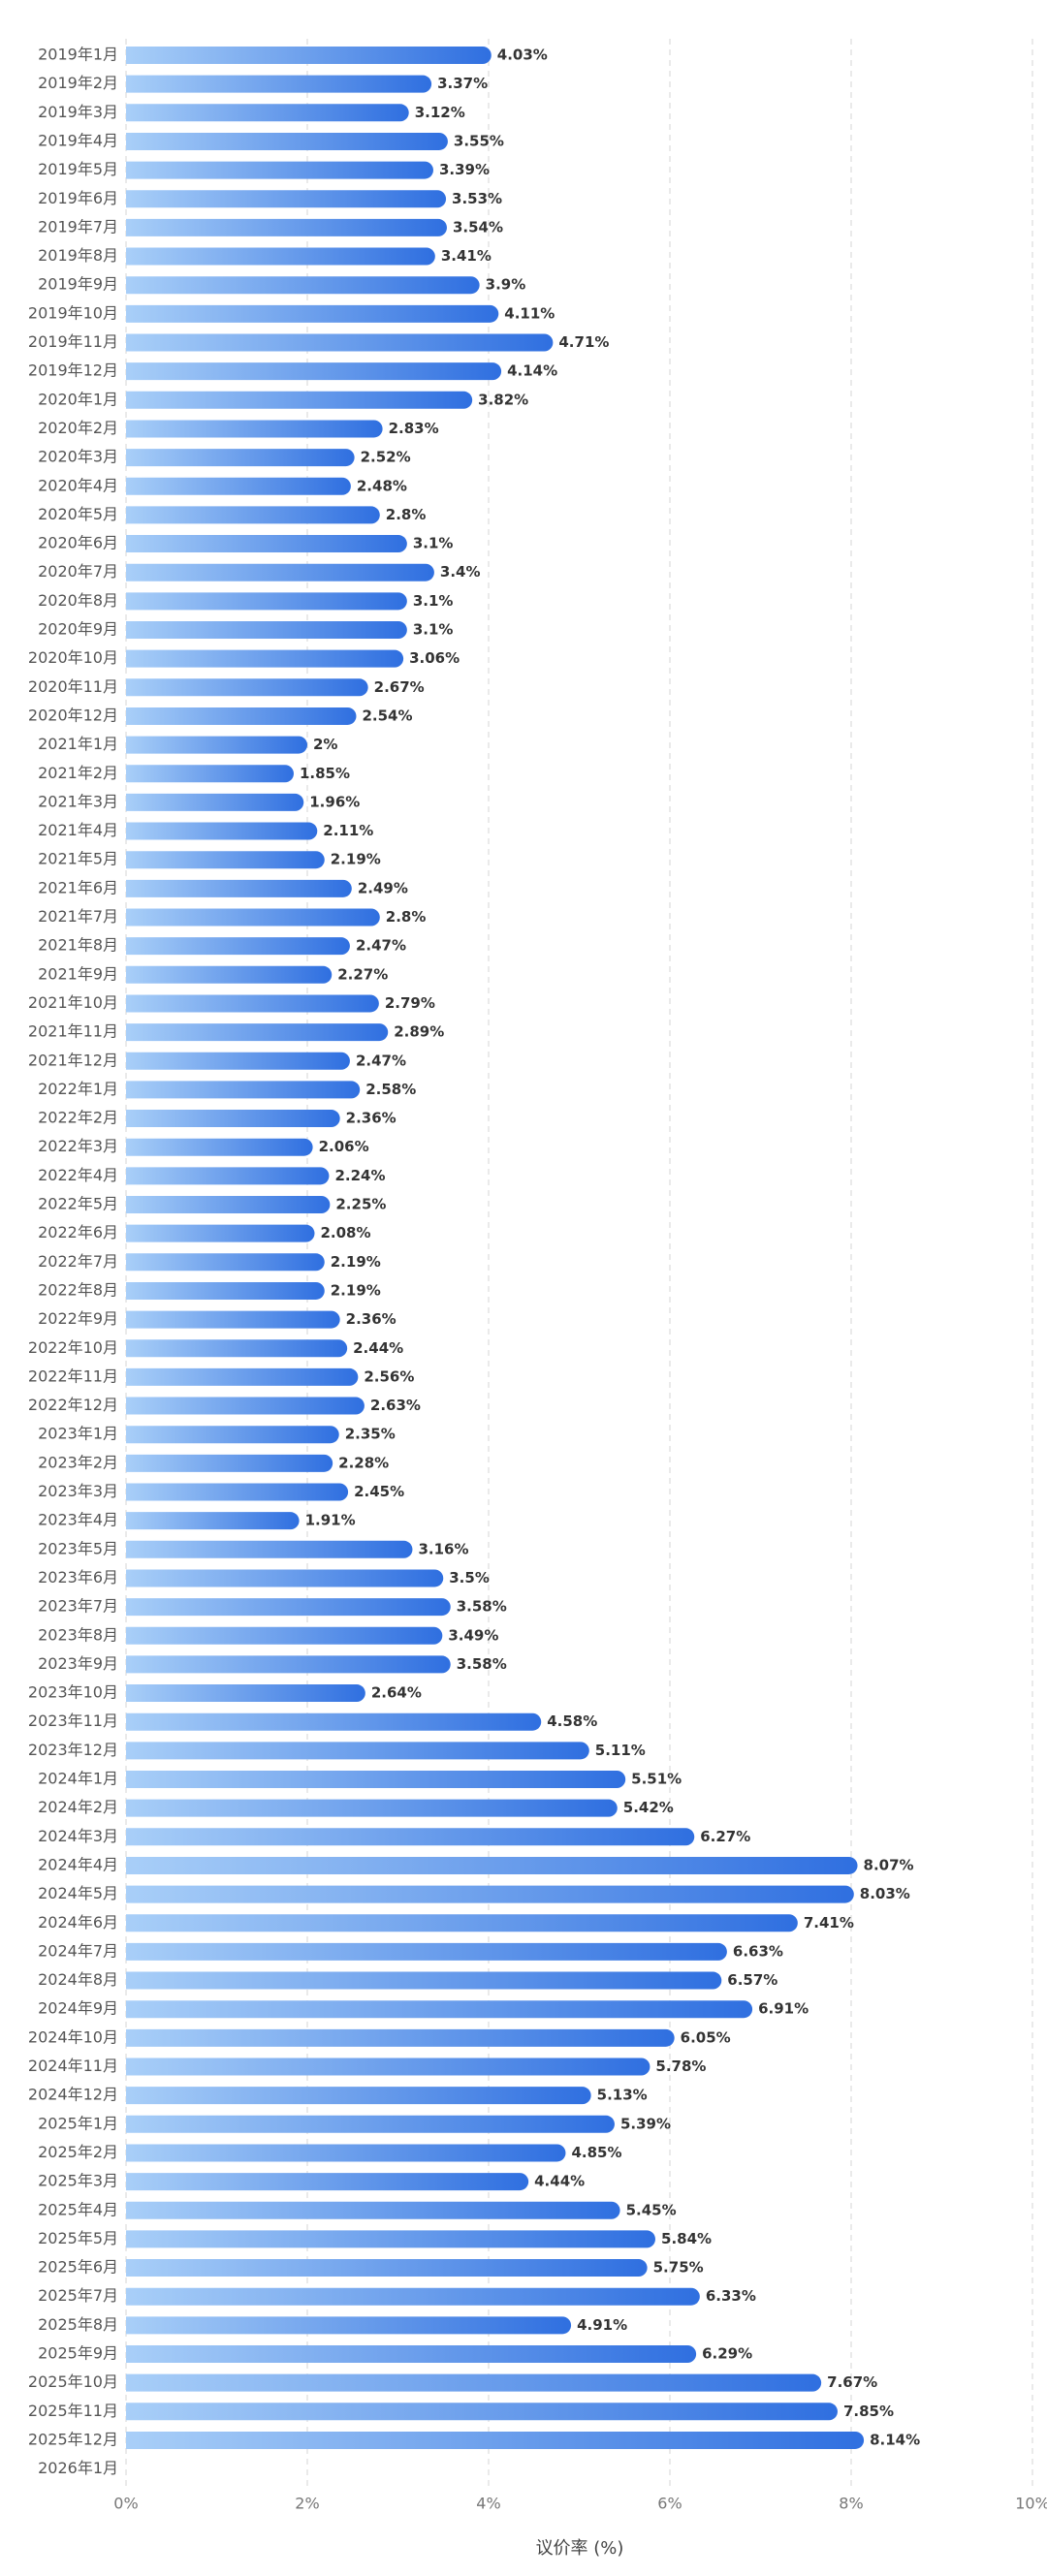 The height and width of the screenshot is (2576, 1047). What do you see at coordinates (440, 112) in the screenshot?
I see `value-label: 3.12%` at bounding box center [440, 112].